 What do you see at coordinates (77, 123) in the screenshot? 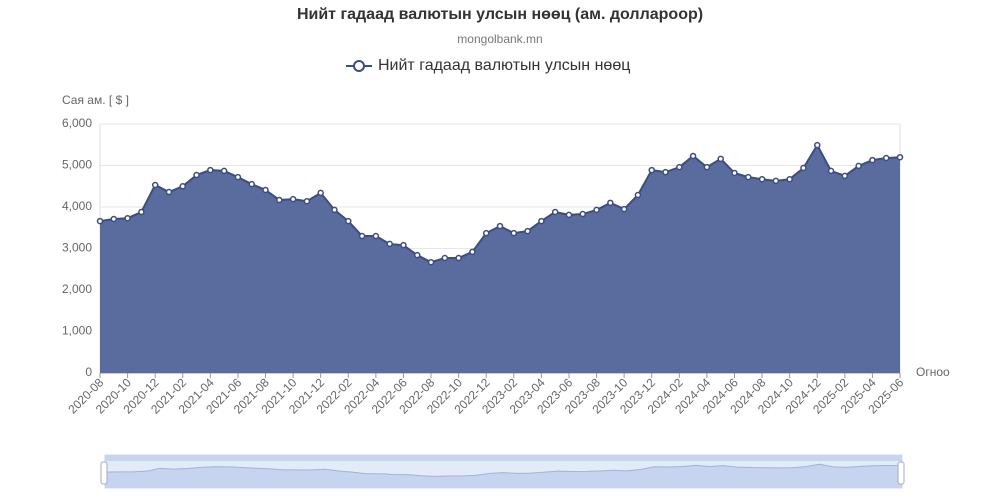
I see `y-tick-label: 6,000` at bounding box center [77, 123].